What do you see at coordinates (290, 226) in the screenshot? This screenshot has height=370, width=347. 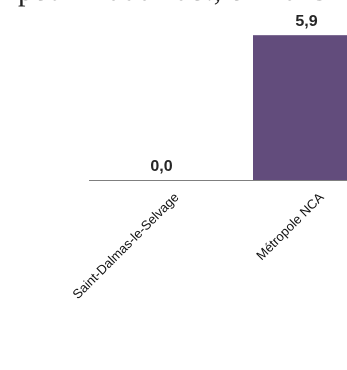 I see `category-label-2: Métropole NCA` at bounding box center [290, 226].